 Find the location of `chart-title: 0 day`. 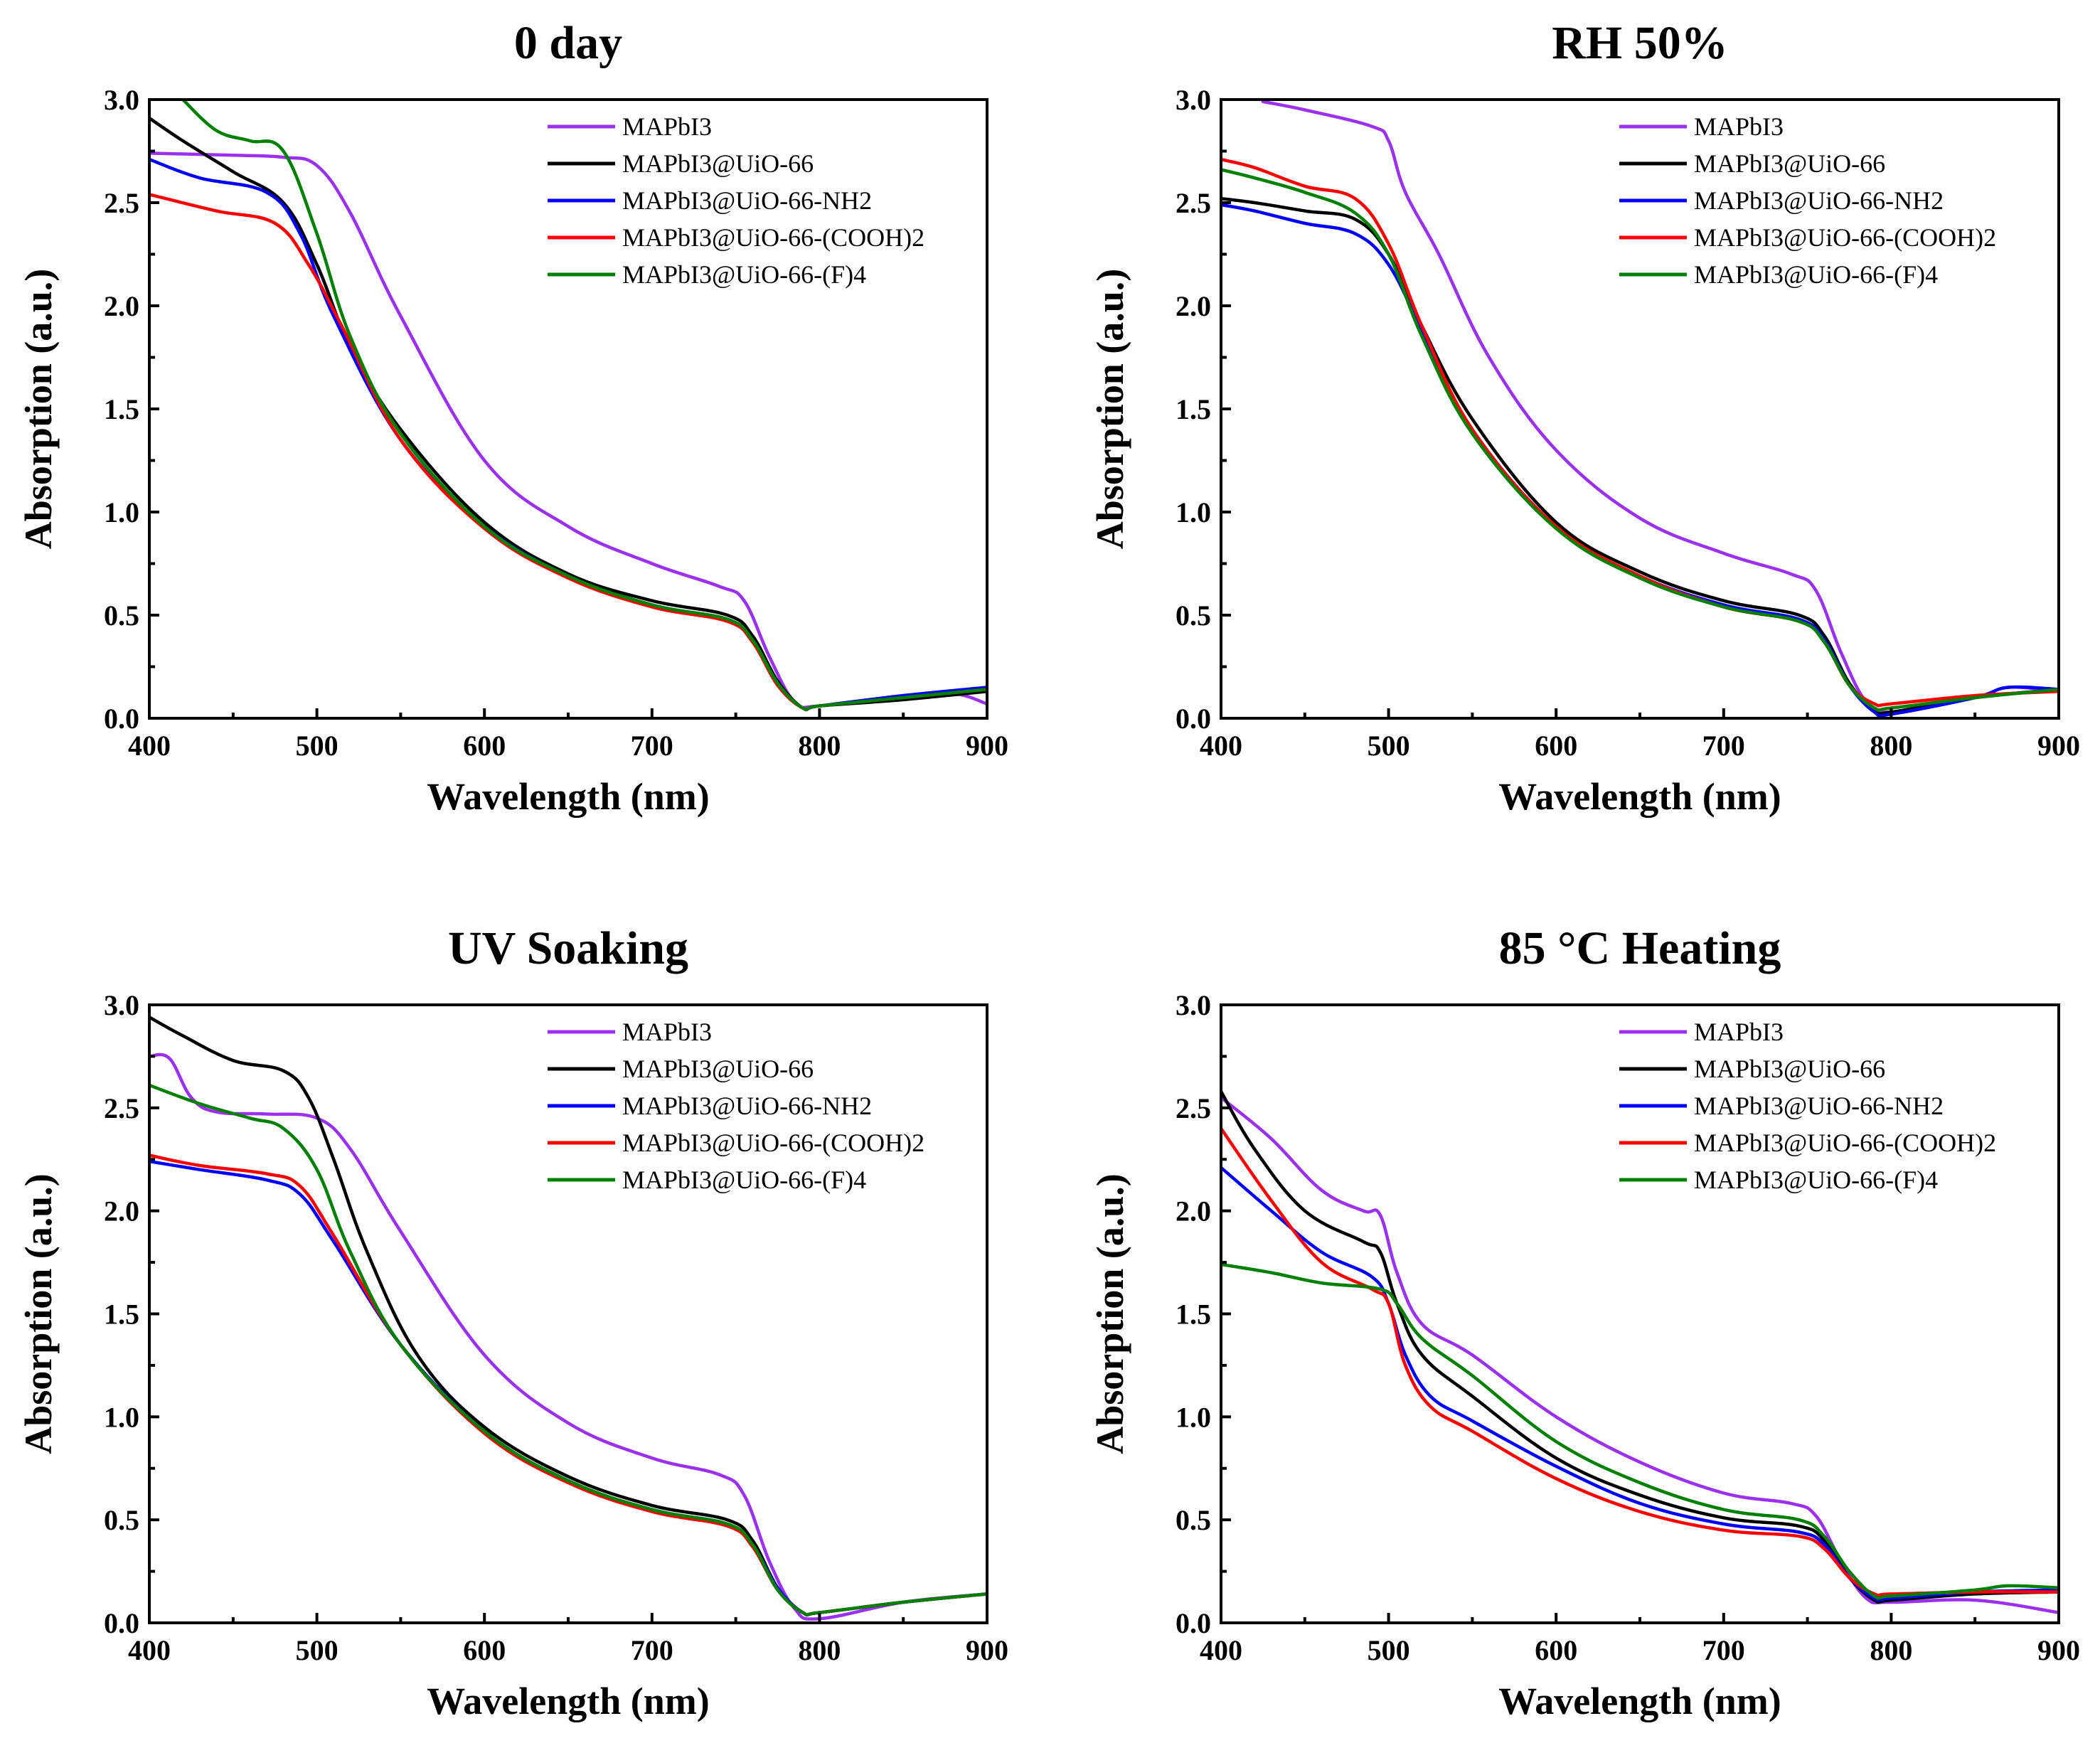

chart-title: 0 day is located at coordinates (568, 43).